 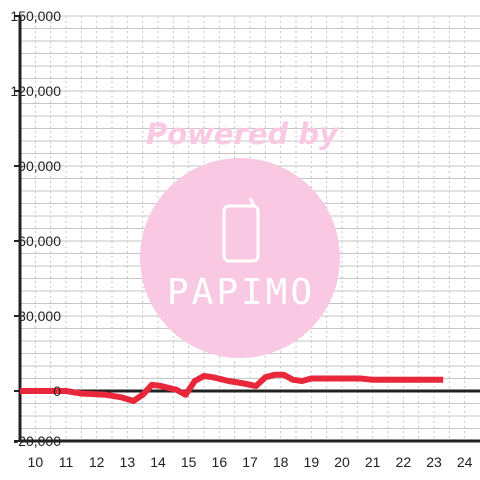 I want to click on y-tick-label: 120,000, so click(x=35, y=91).